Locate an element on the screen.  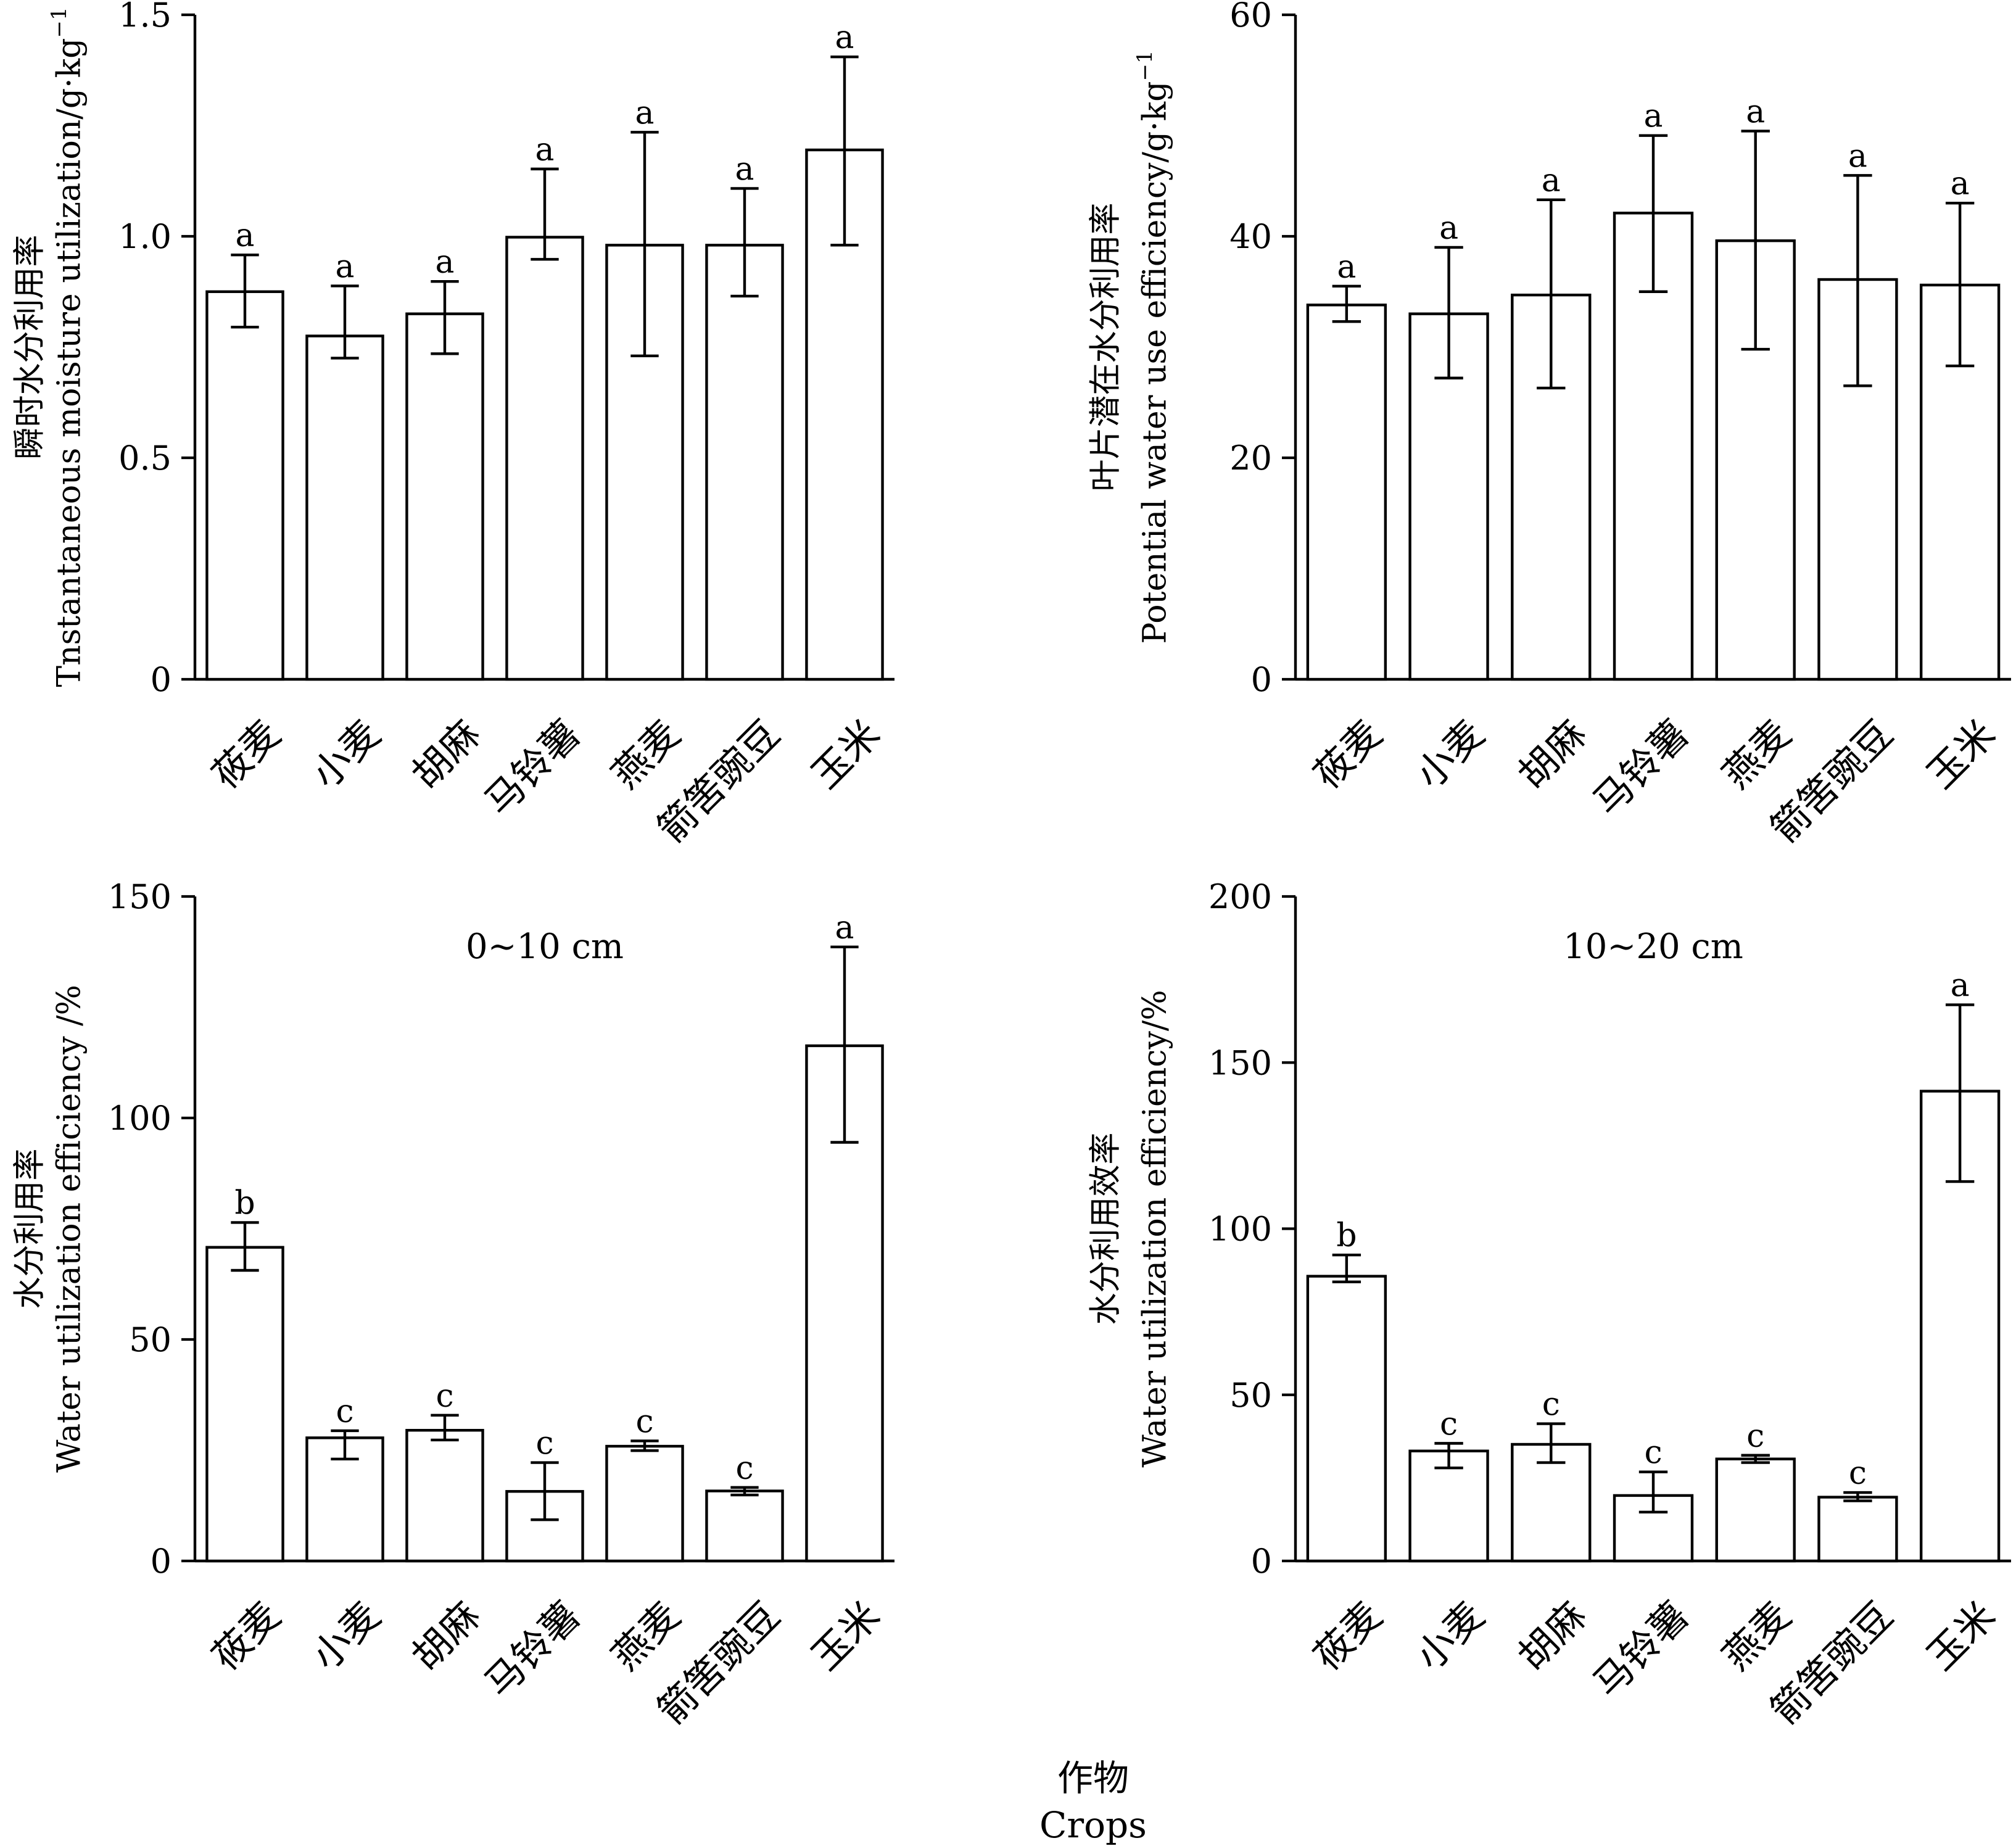
y-tick-label: 0.5 is located at coordinates (144, 458).